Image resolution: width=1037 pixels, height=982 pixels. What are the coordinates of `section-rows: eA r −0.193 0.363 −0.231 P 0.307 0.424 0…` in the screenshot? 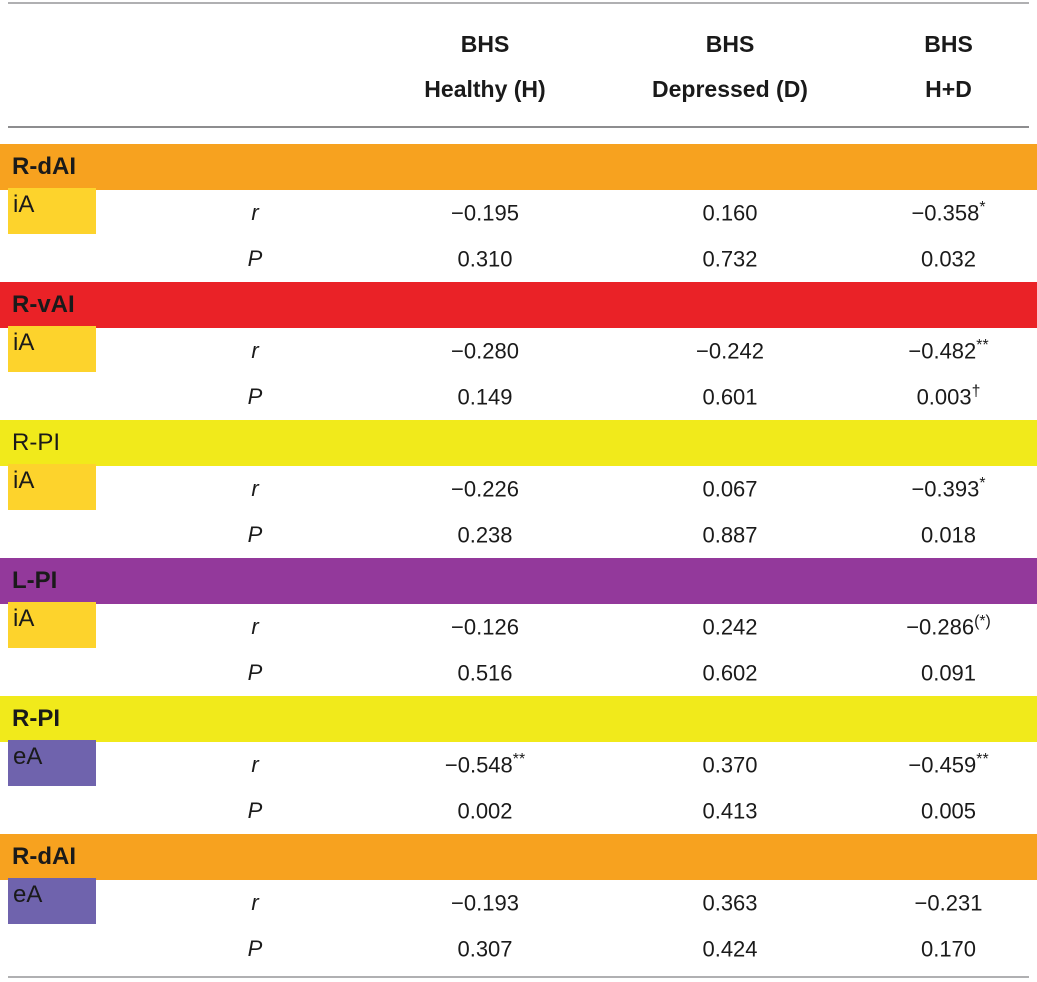 It's located at (518, 925).